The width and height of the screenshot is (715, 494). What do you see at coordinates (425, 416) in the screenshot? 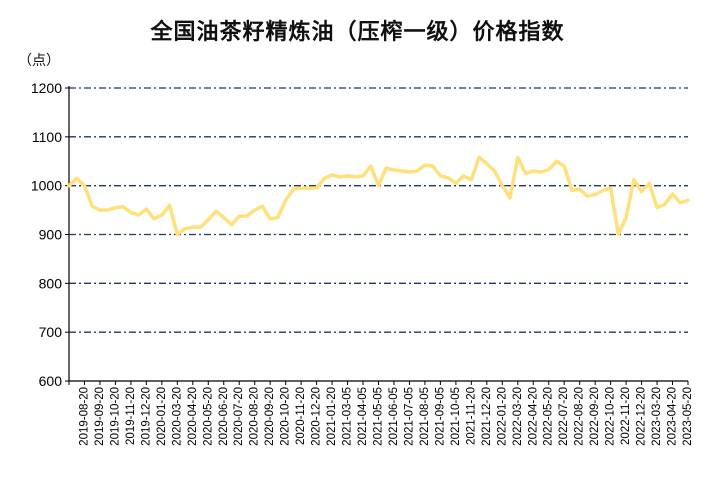
I see `x-tick-label: 2021-08-05` at bounding box center [425, 416].